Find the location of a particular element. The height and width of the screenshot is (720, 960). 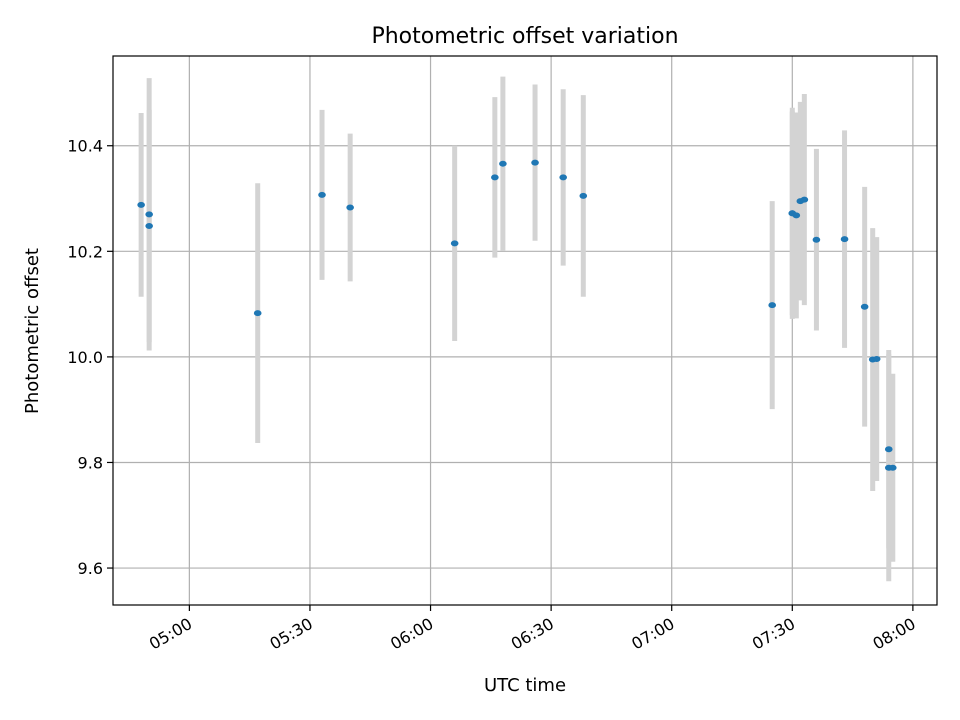

chart-title: Photometric offset variation is located at coordinates (524, 36).